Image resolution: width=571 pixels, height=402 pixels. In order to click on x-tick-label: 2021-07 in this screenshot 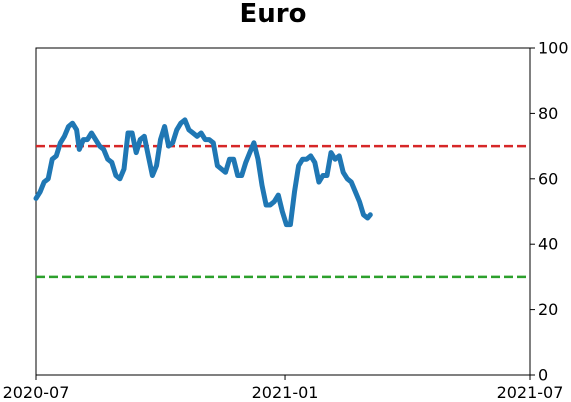, I will do `click(530, 392)`.